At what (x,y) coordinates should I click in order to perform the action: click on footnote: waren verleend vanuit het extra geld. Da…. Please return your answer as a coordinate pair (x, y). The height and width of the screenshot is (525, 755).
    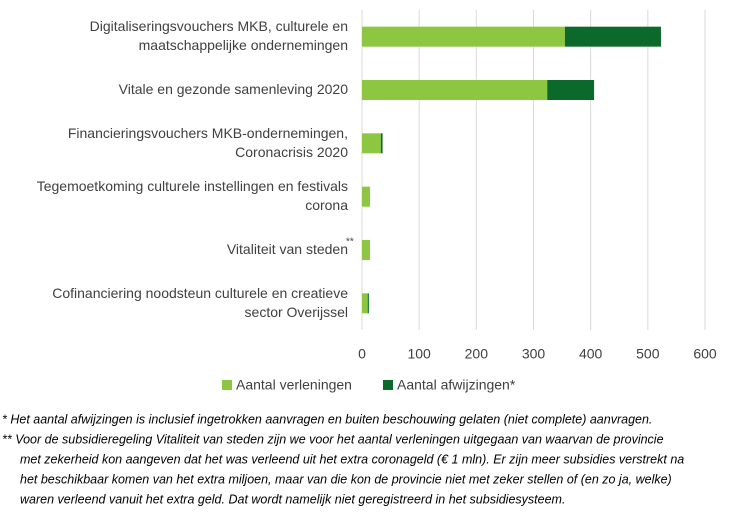
    Looking at the image, I should click on (292, 499).